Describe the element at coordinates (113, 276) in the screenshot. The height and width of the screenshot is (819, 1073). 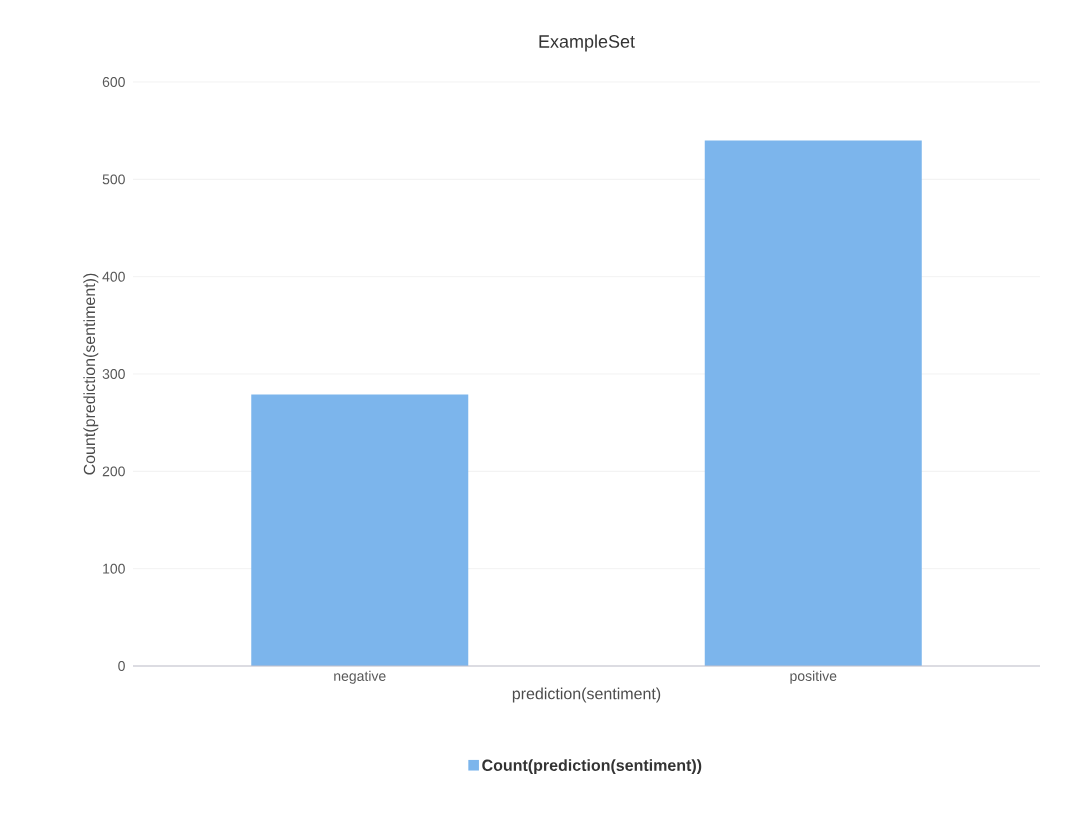
I see `y-tick-label: 400` at that location.